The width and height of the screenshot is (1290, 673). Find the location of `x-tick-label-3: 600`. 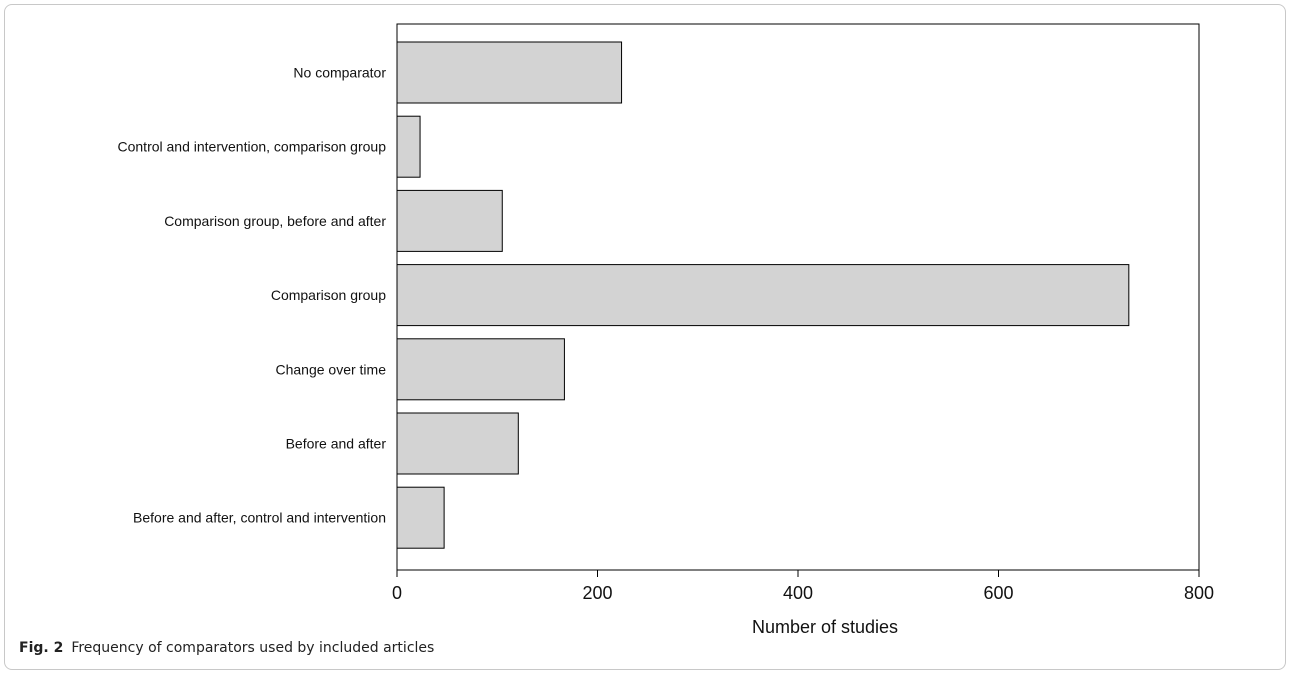

x-tick-label-3: 600 is located at coordinates (998, 593).